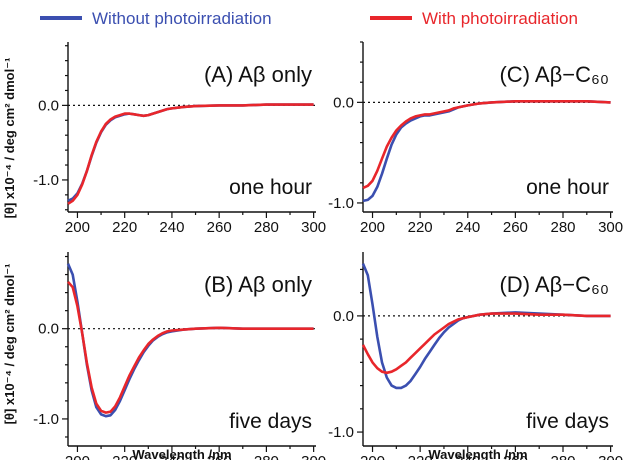  What do you see at coordinates (554, 74) in the screenshot?
I see `panel-c-title: (C) Aβ−C₆₀` at bounding box center [554, 74].